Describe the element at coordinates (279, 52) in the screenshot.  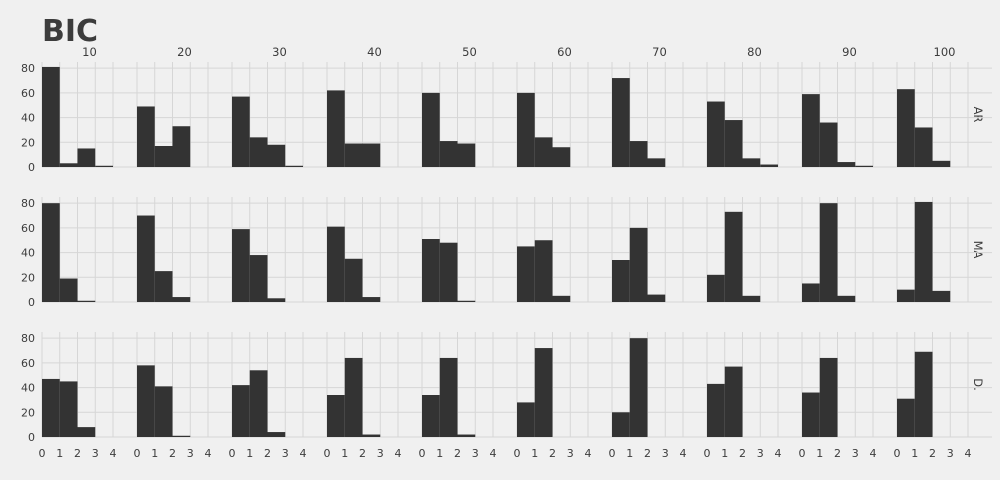
I see `facet-col-label: 30` at that location.